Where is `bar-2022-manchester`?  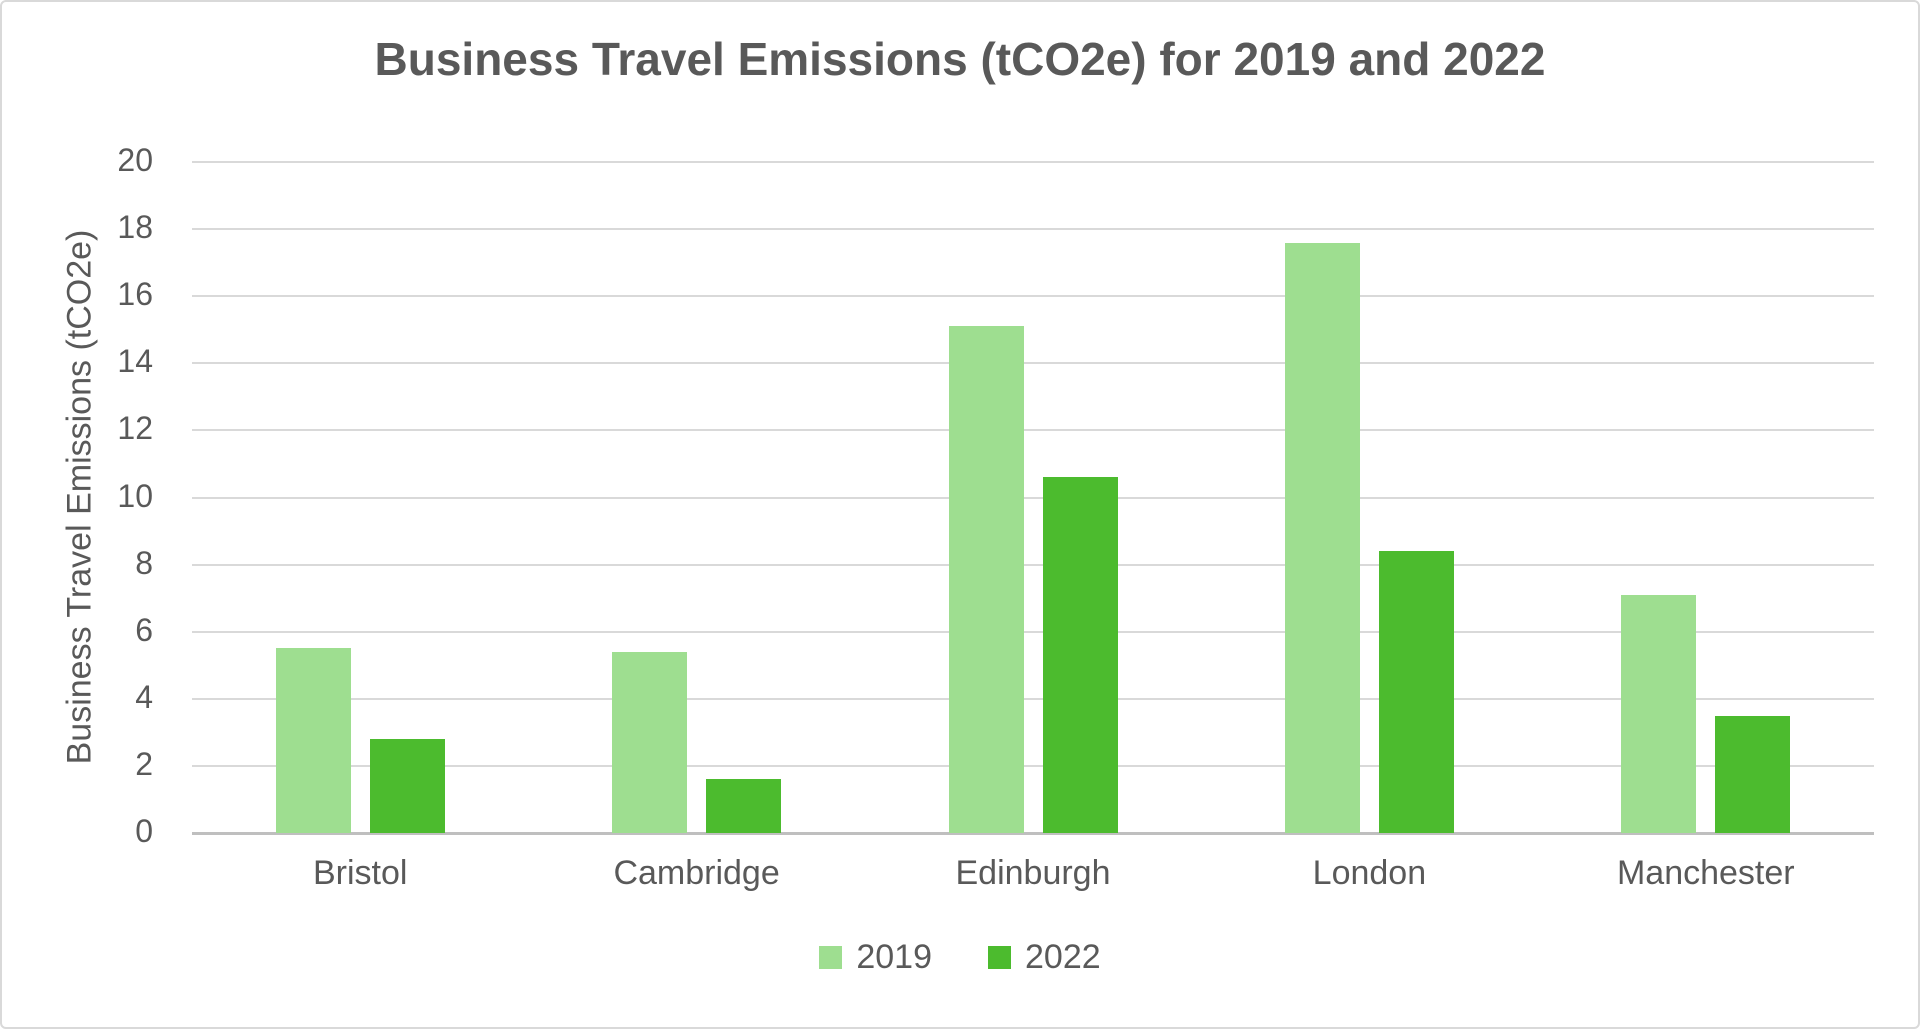
bar-2022-manchester is located at coordinates (1753, 774).